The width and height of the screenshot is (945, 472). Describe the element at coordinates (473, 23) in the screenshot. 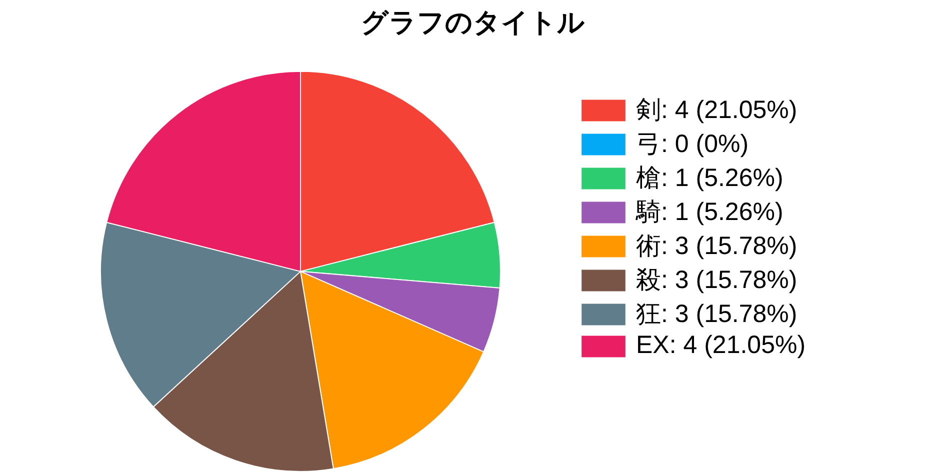

I see `chart-title: グラフのタイトル` at that location.